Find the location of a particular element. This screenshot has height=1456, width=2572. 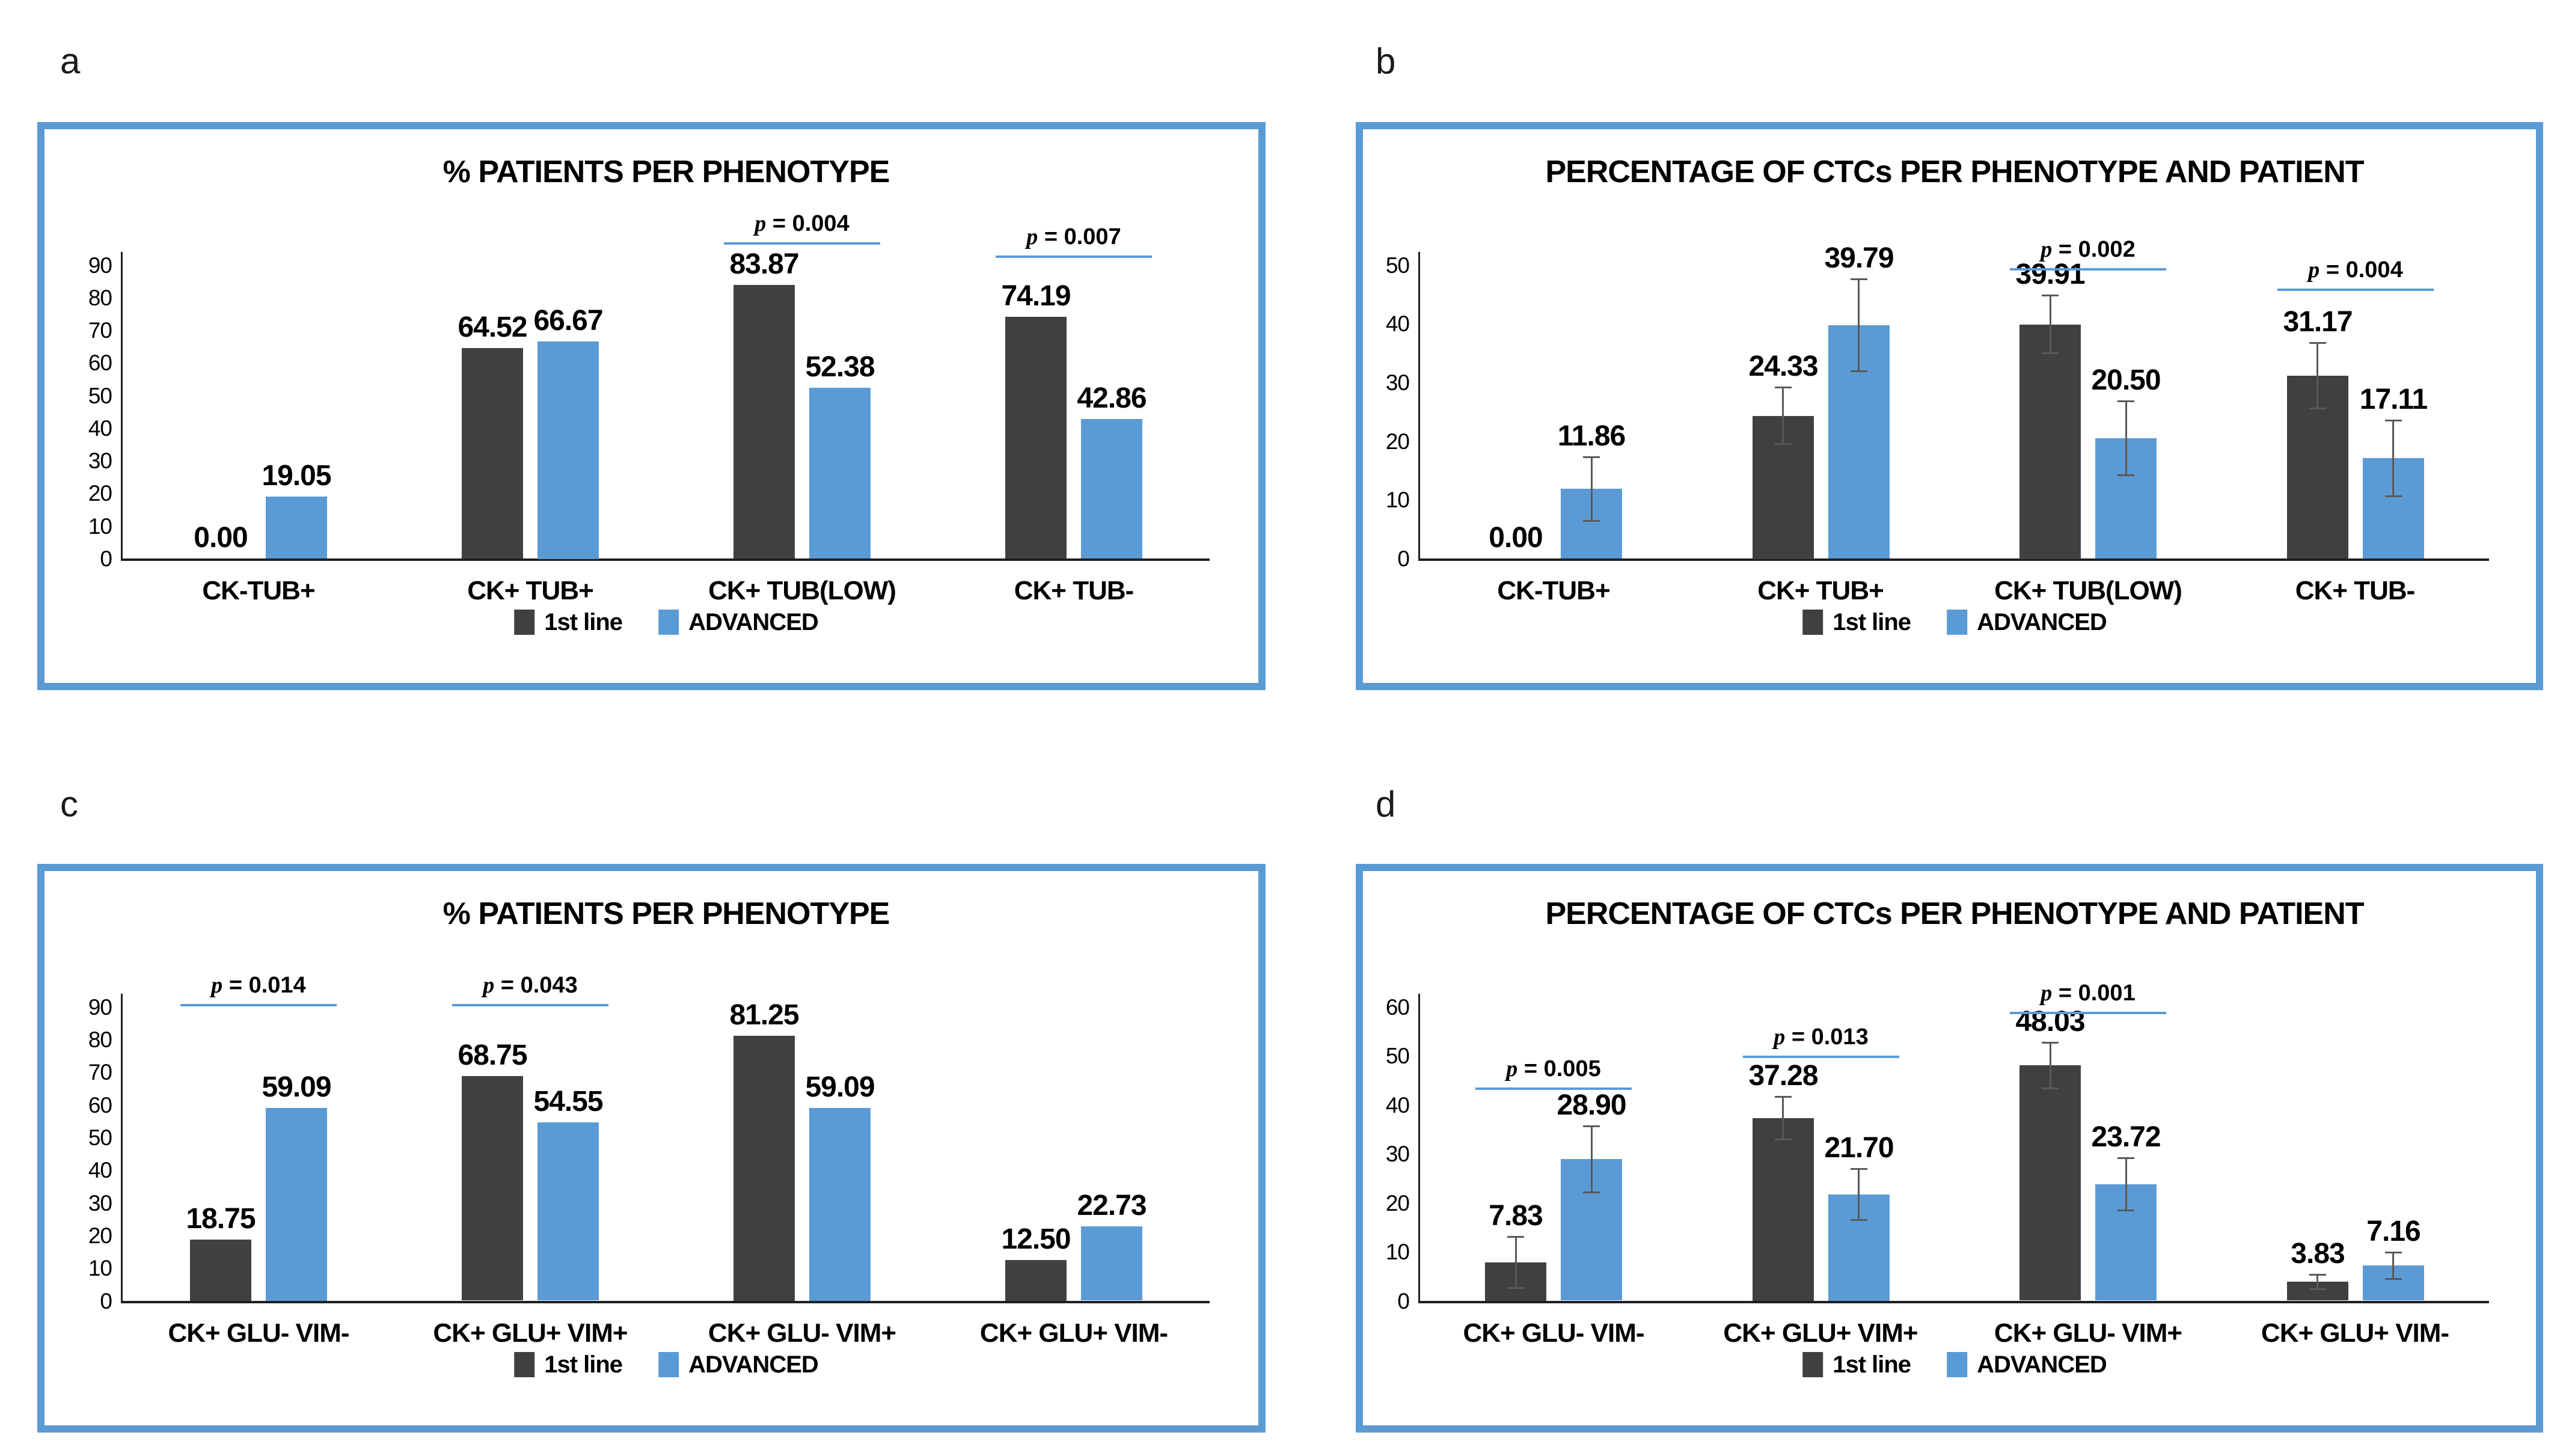

panel-letter-a: a is located at coordinates (70, 61).